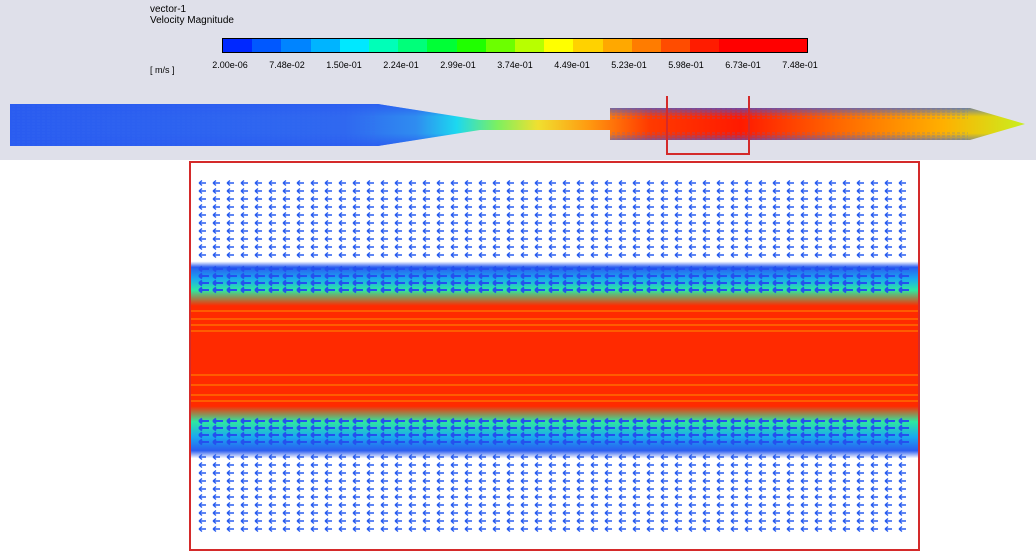 The image size is (1036, 554). What do you see at coordinates (192, 20) in the screenshot?
I see `variable-name: Velocity Magnitude` at bounding box center [192, 20].